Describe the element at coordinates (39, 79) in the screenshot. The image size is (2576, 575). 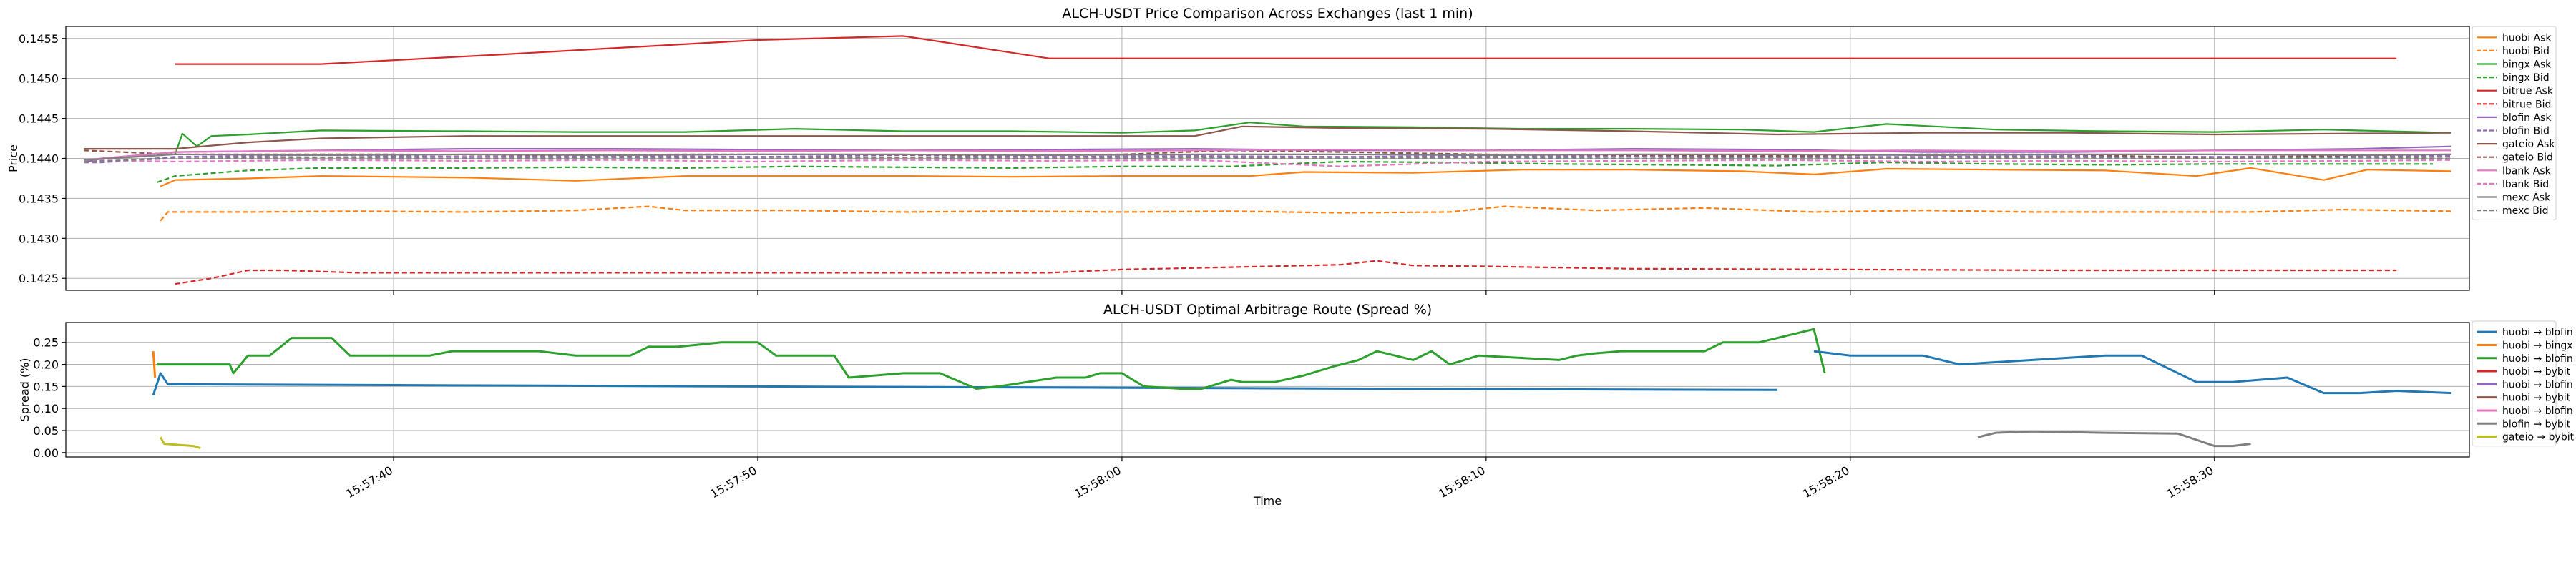
I see `y-tick-label: 0.1450` at that location.